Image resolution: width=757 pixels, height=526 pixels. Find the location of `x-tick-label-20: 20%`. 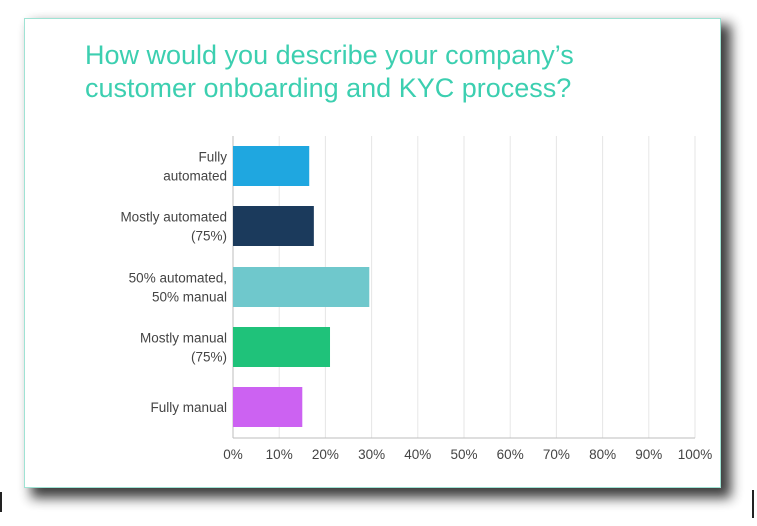

x-tick-label-20: 20% is located at coordinates (325, 454).